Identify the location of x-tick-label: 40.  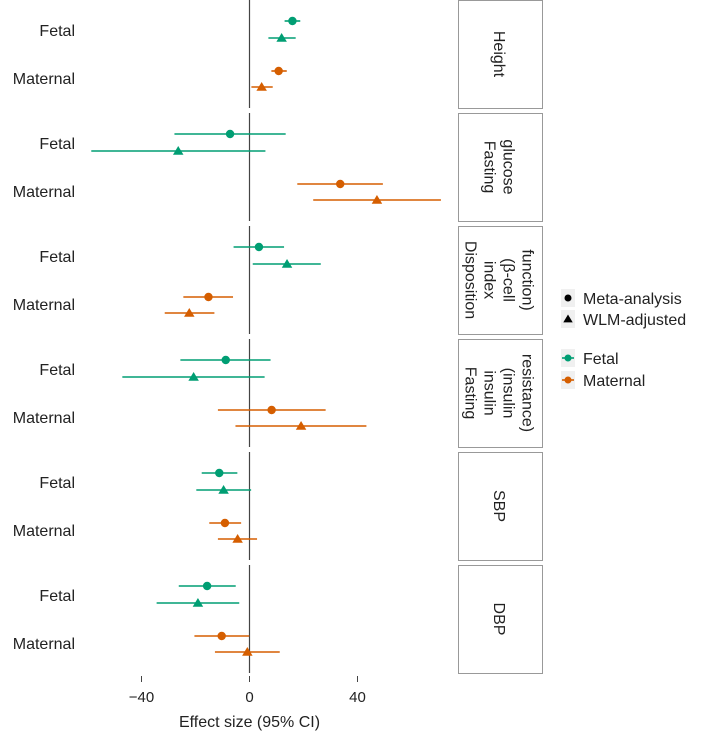
(357, 697).